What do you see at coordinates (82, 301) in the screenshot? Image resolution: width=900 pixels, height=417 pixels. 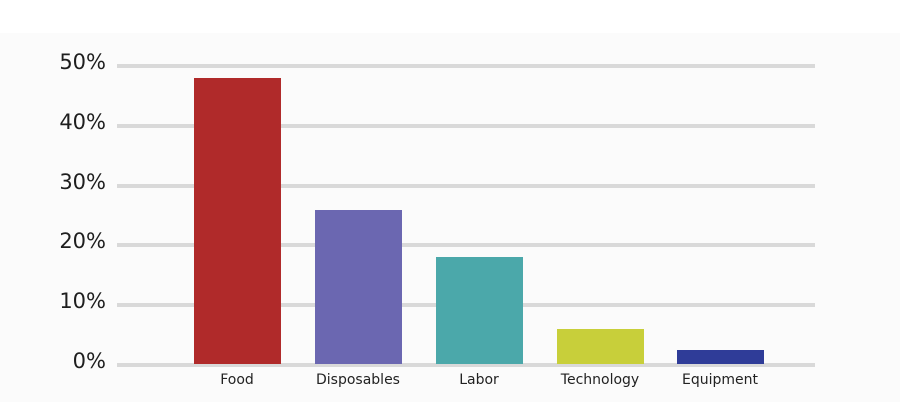 I see `y-axis-tick-label: 10%` at bounding box center [82, 301].